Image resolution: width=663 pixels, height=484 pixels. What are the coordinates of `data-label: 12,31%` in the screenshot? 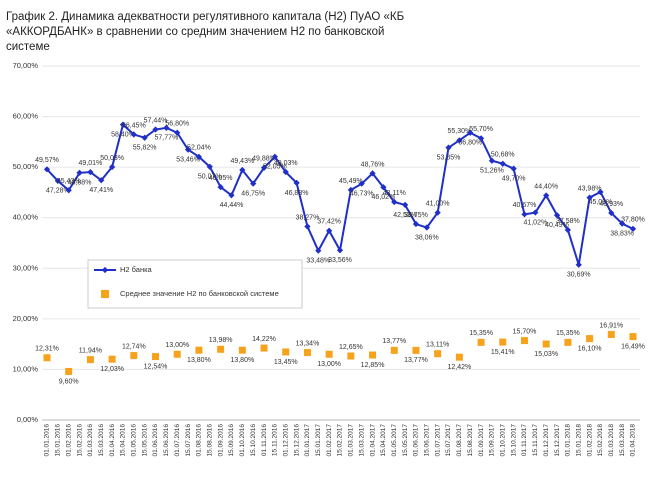 It's located at (47, 349).